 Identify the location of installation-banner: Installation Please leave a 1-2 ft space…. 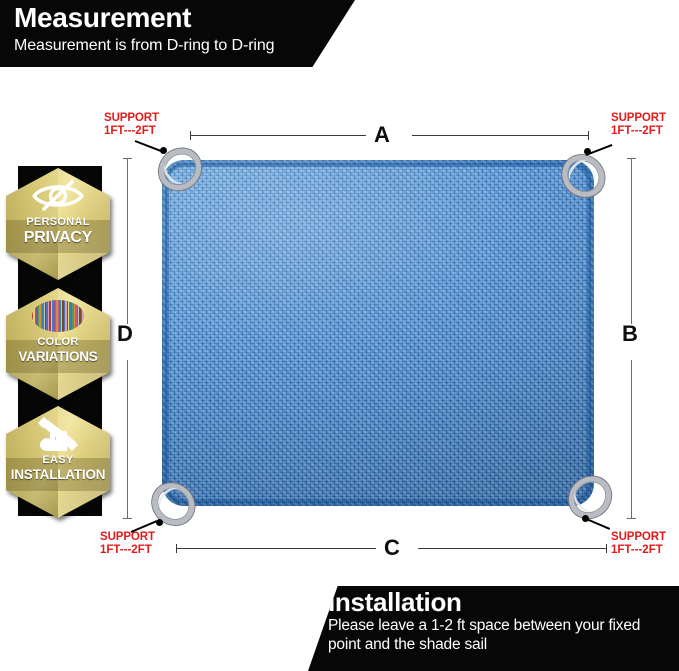
(493, 628).